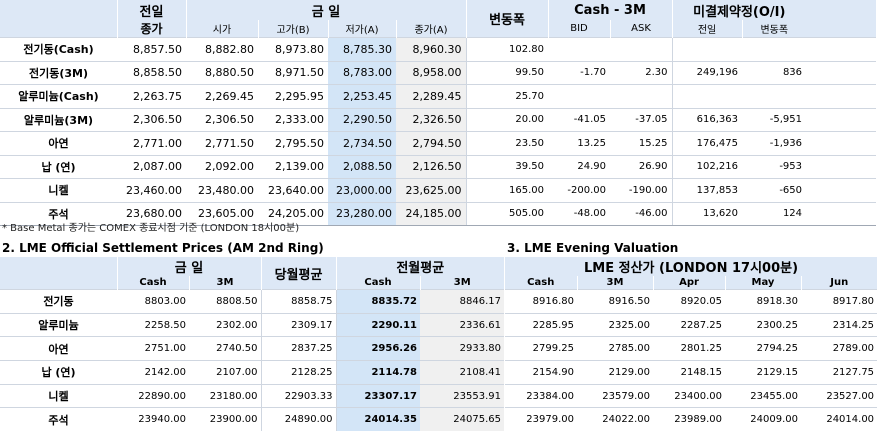  What do you see at coordinates (610, 10) in the screenshot?
I see `header-cash3m: Cash - 3M` at bounding box center [610, 10].